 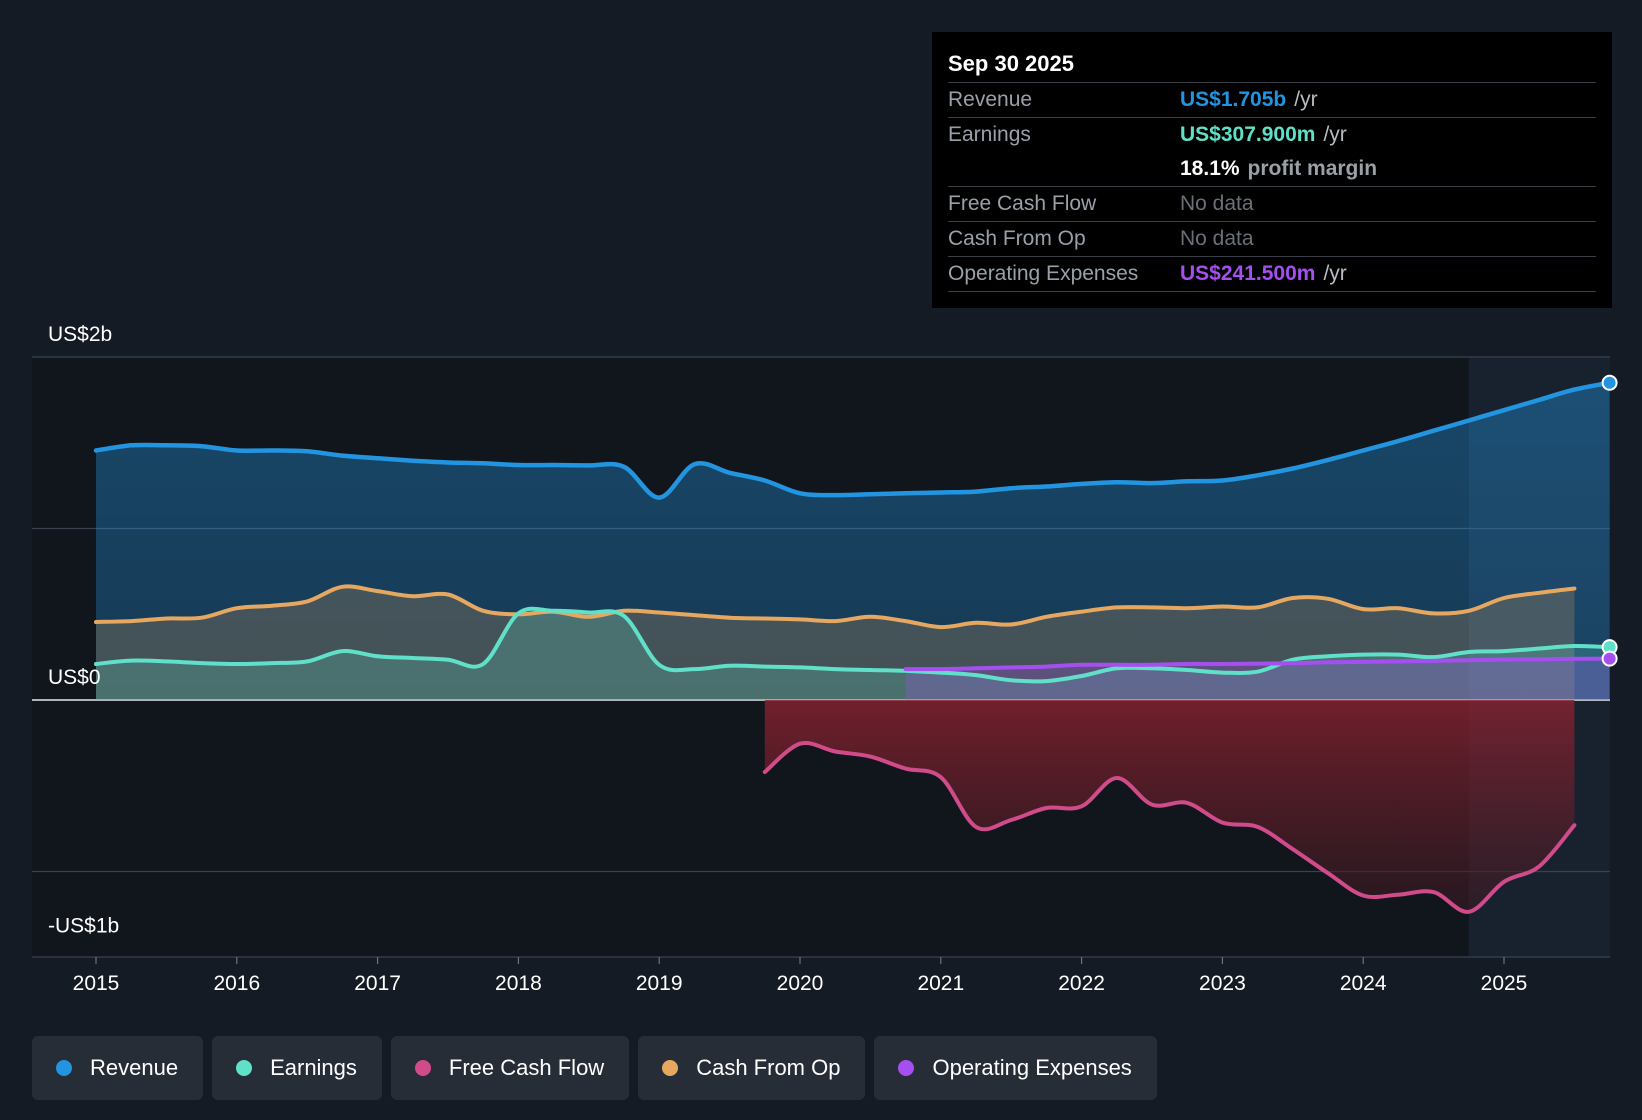 What do you see at coordinates (1312, 168) in the screenshot?
I see `tooltip-unit: profit margin` at bounding box center [1312, 168].